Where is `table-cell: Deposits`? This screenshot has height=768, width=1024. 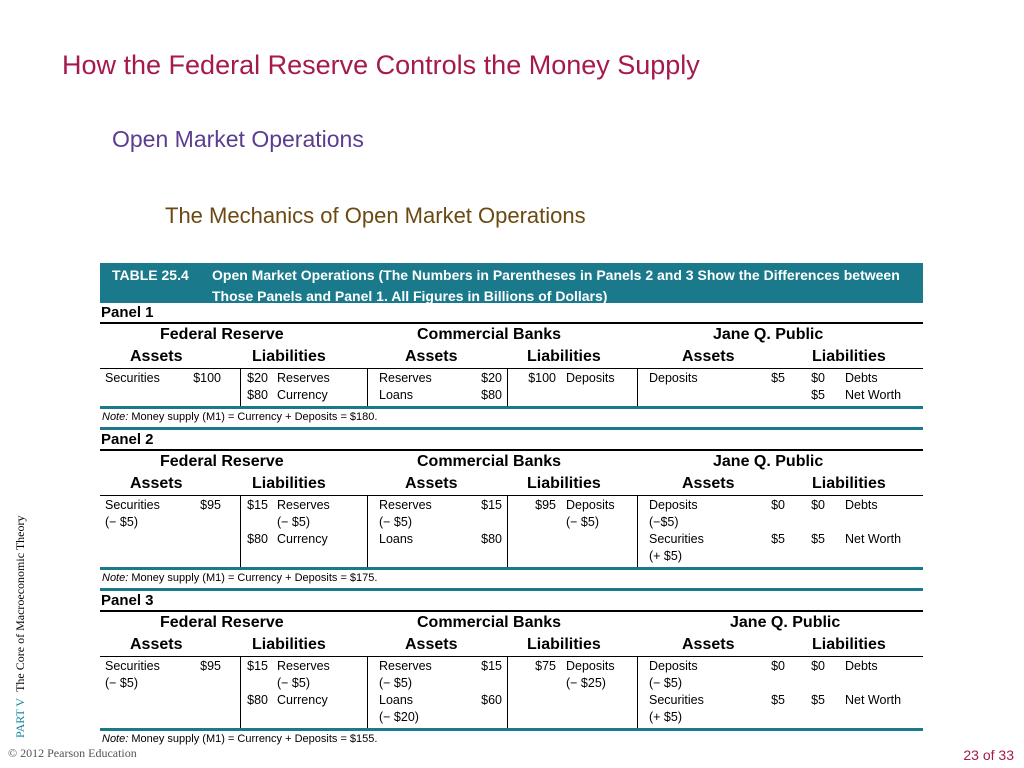
table-cell: Deposits is located at coordinates (590, 378).